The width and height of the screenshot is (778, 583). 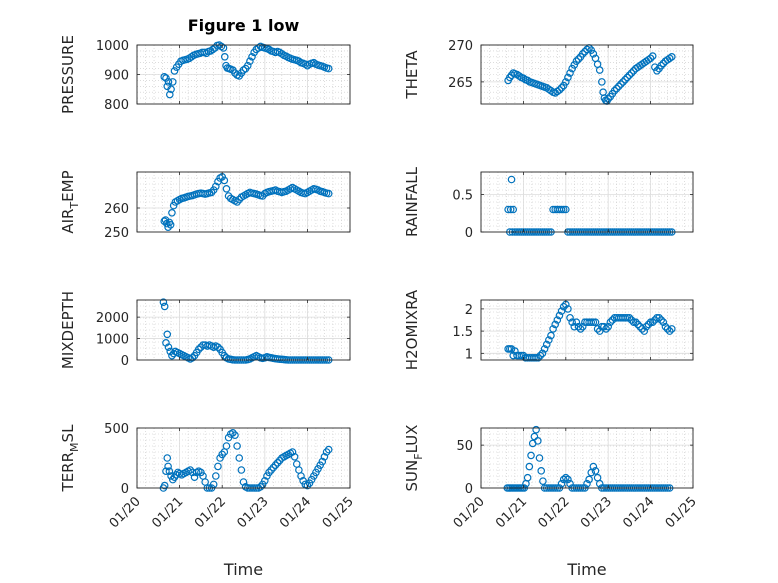 What do you see at coordinates (469, 354) in the screenshot?
I see `y-tick-label: 1` at bounding box center [469, 354].